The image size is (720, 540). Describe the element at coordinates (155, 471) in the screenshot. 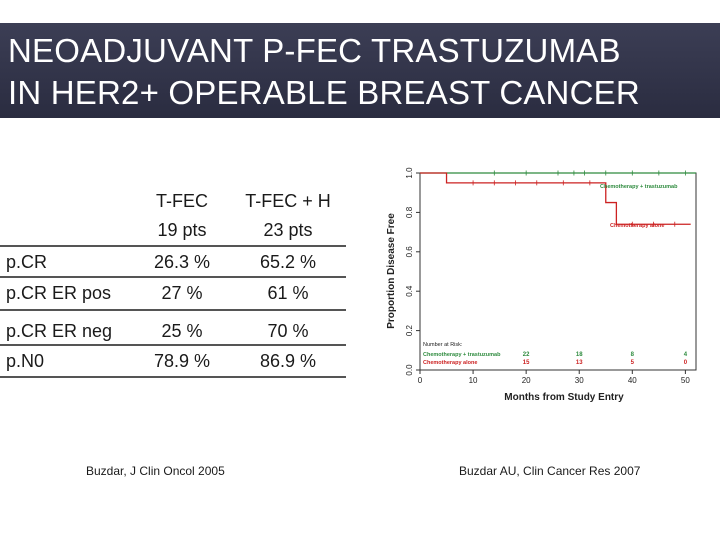

I see `citation-left: Buzdar, J Clin Oncol 2005` at that location.